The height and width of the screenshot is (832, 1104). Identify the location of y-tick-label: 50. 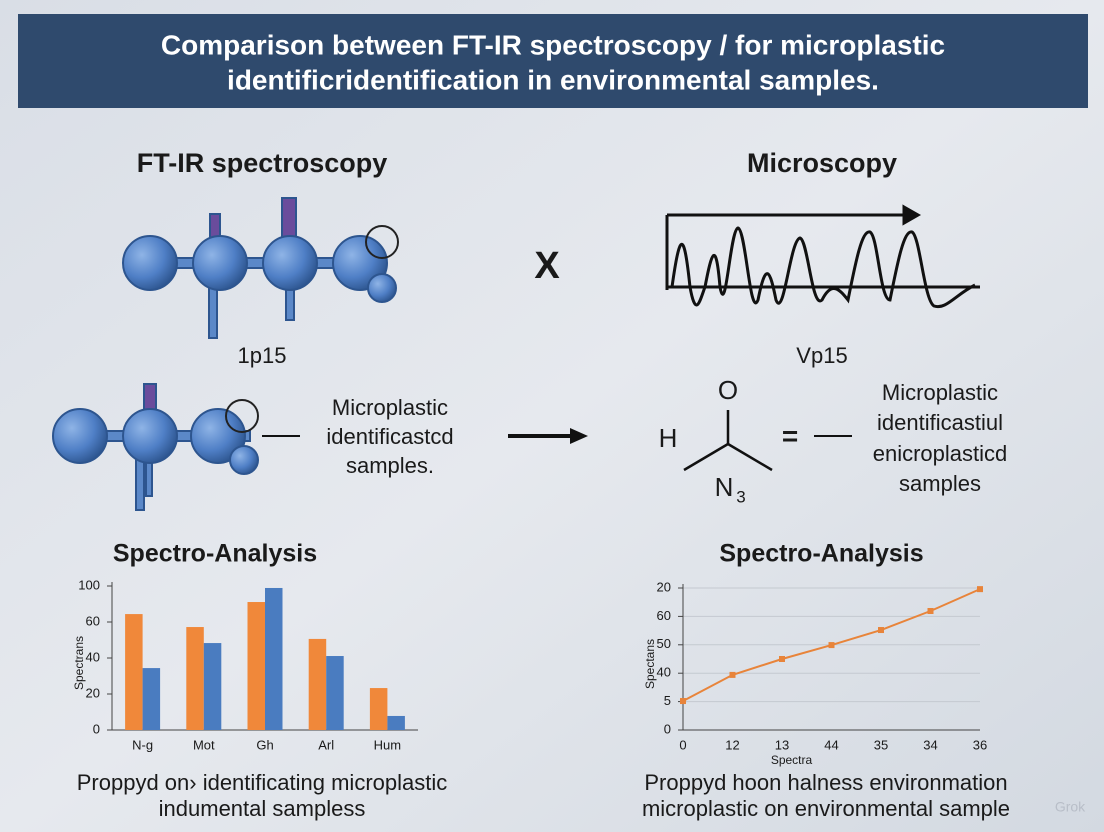
(664, 643).